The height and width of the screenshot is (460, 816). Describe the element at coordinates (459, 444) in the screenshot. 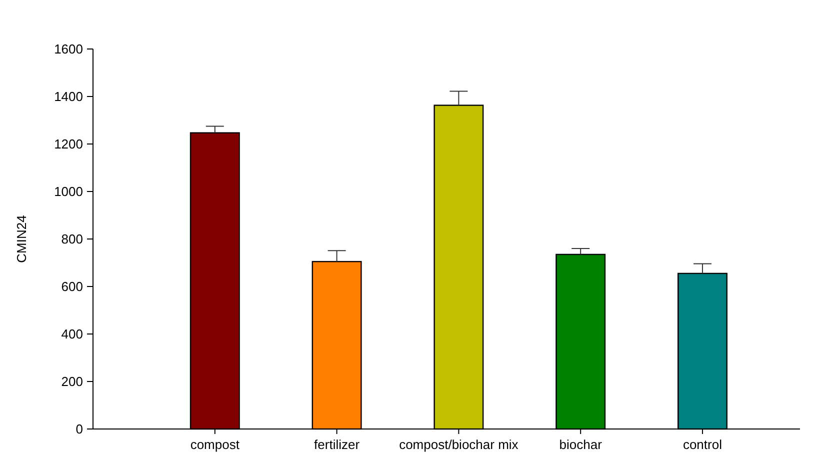

I see `x-tick-label: compost/biochar mix` at that location.